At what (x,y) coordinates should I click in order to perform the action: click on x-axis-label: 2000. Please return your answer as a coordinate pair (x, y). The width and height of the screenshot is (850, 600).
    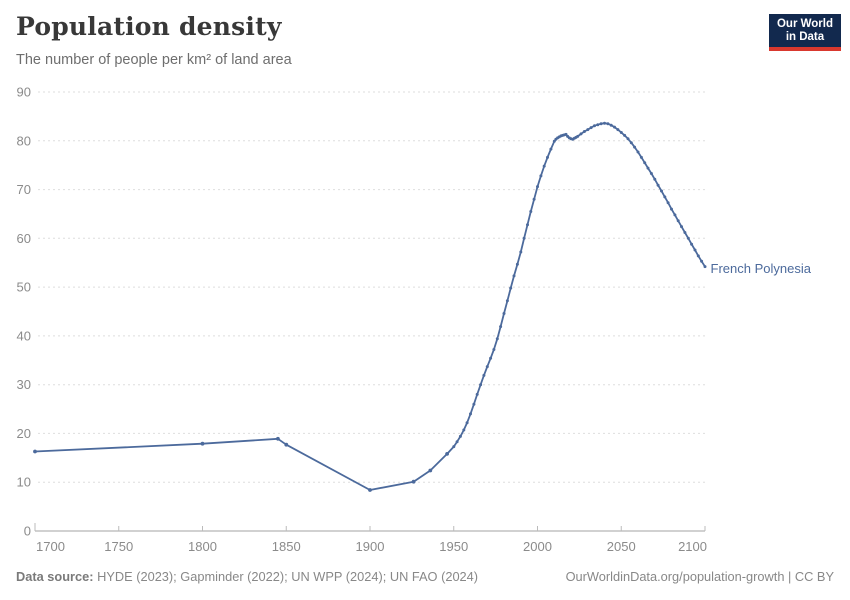
    Looking at the image, I should click on (537, 546).